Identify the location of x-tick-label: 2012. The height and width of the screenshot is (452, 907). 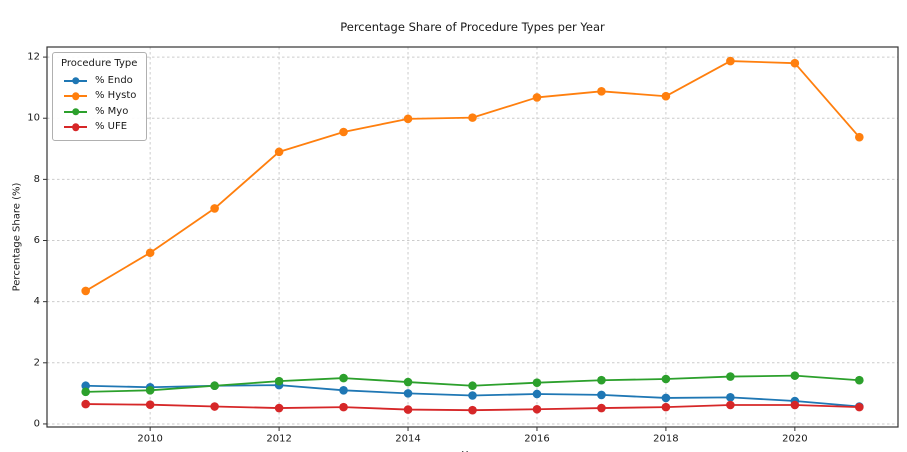
(278, 438).